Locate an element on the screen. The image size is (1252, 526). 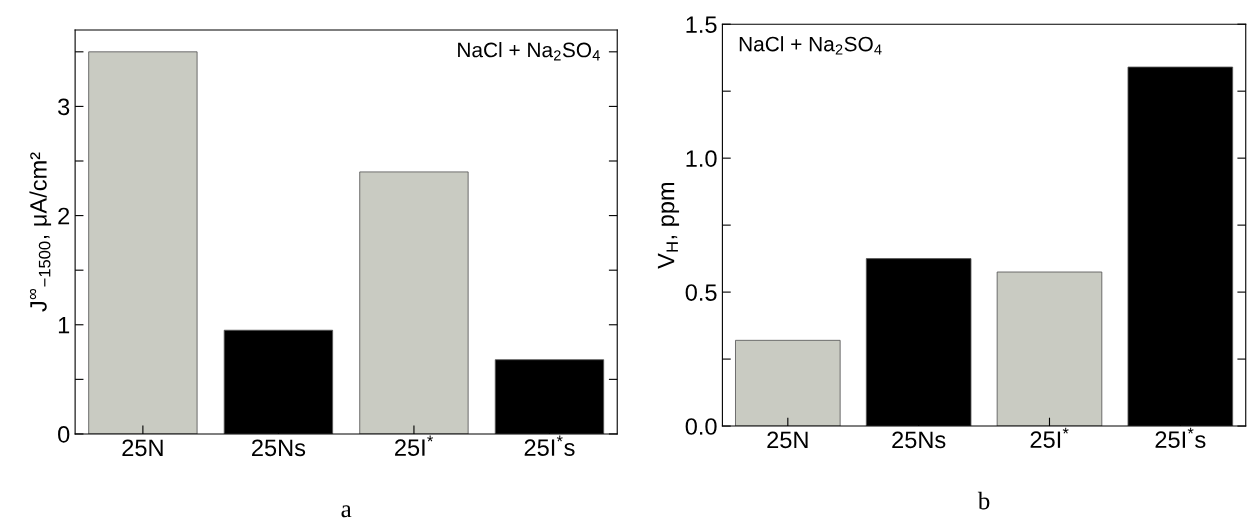
y-tick-label: 0.5 is located at coordinates (701, 292).